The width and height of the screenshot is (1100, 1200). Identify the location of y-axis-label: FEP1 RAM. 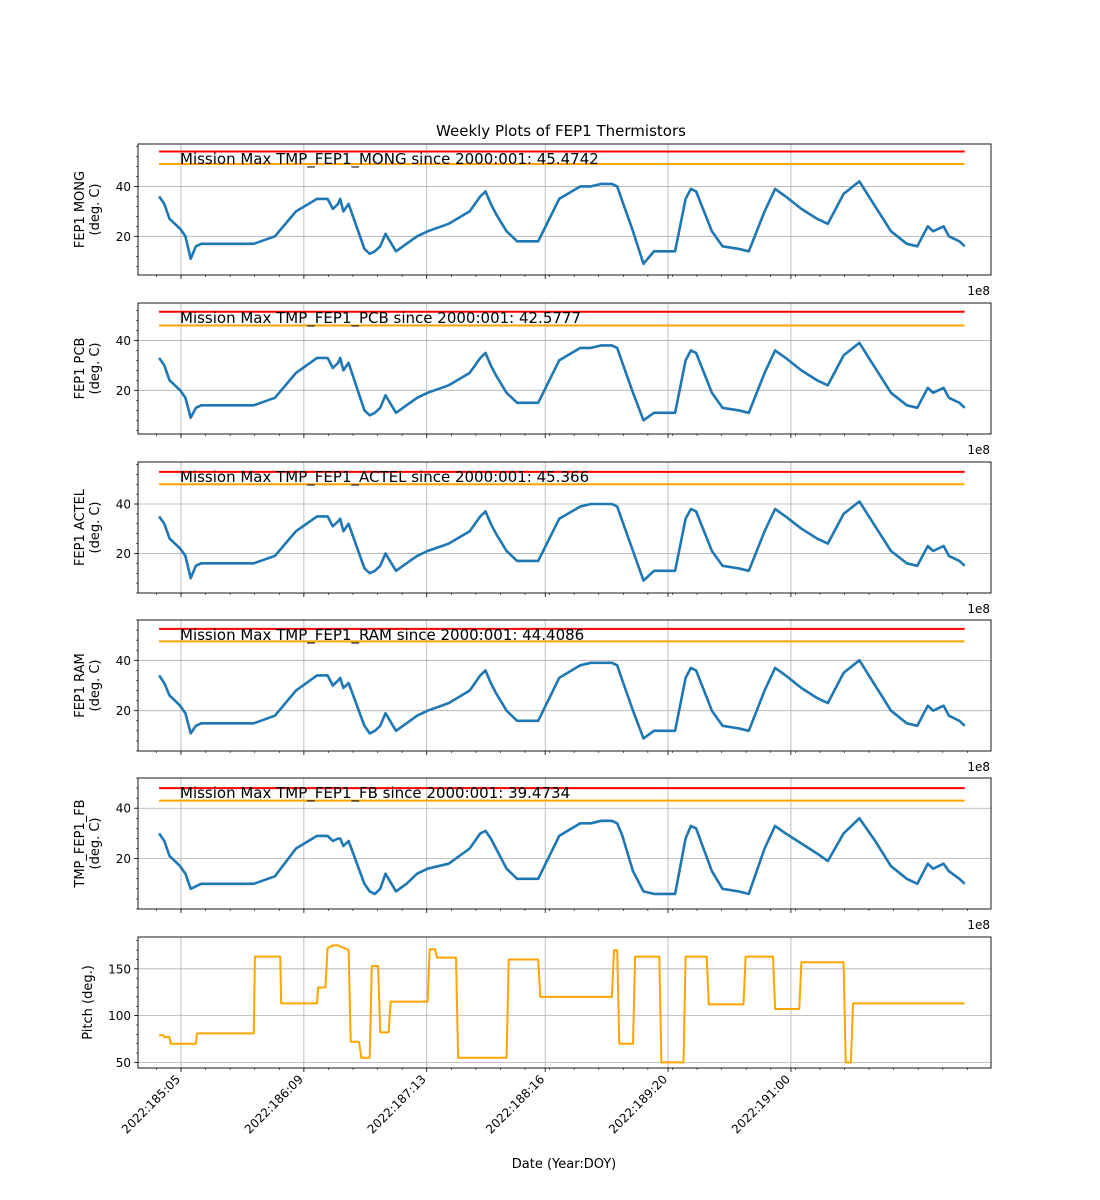
(80, 685).